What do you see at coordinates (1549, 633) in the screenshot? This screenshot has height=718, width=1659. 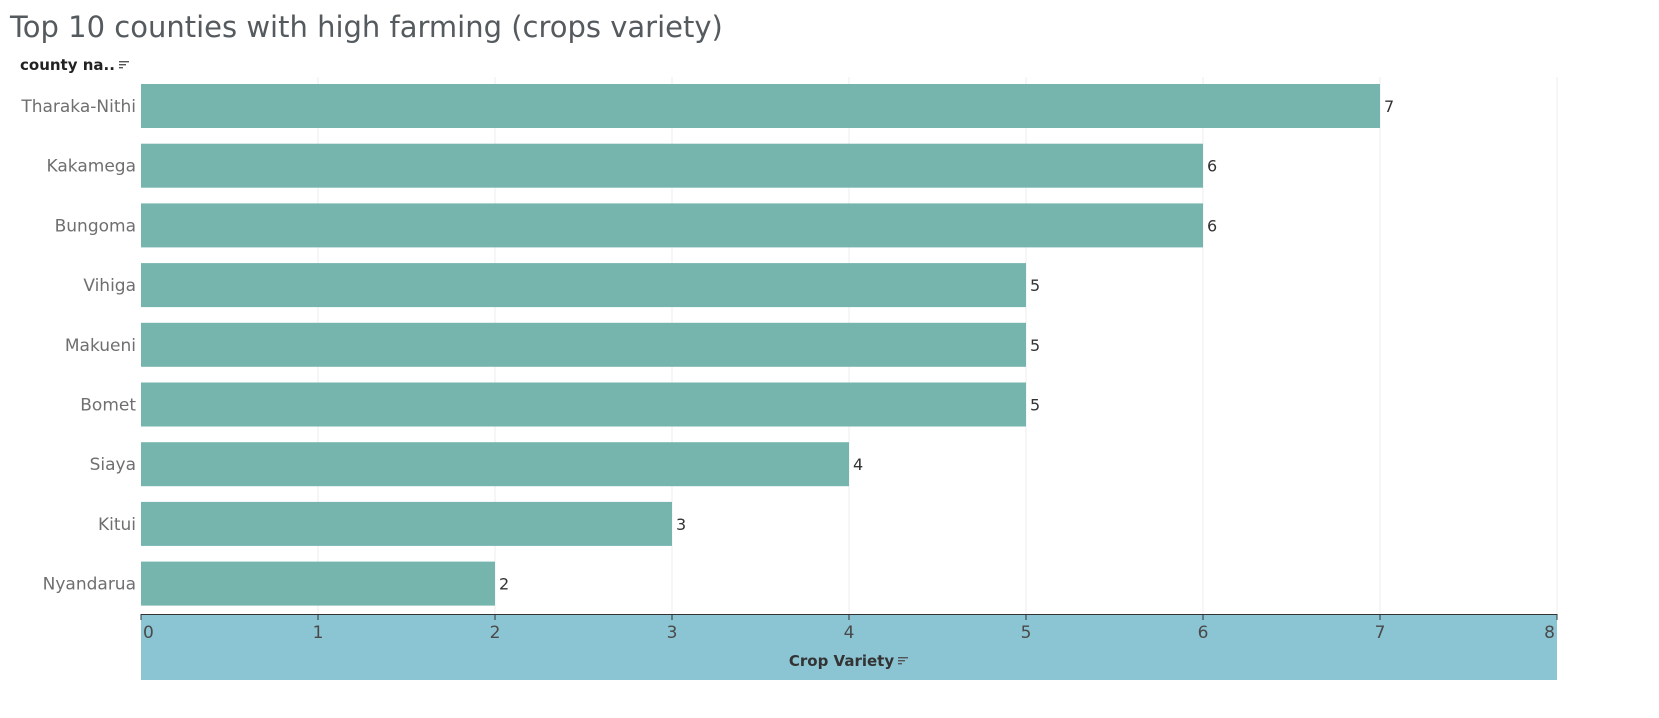 I see `x-tick-label: 8` at bounding box center [1549, 633].